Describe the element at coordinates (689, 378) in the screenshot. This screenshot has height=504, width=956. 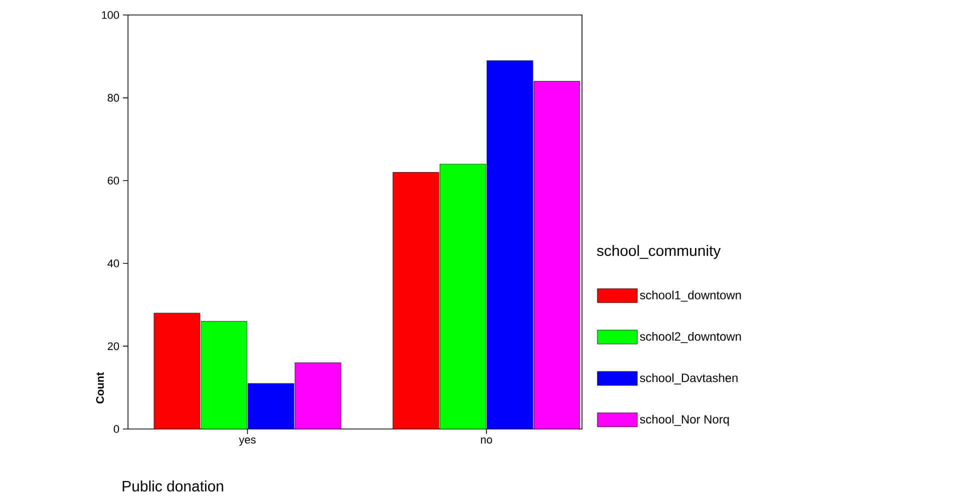
I see `legend-label: school_Davtashen` at that location.